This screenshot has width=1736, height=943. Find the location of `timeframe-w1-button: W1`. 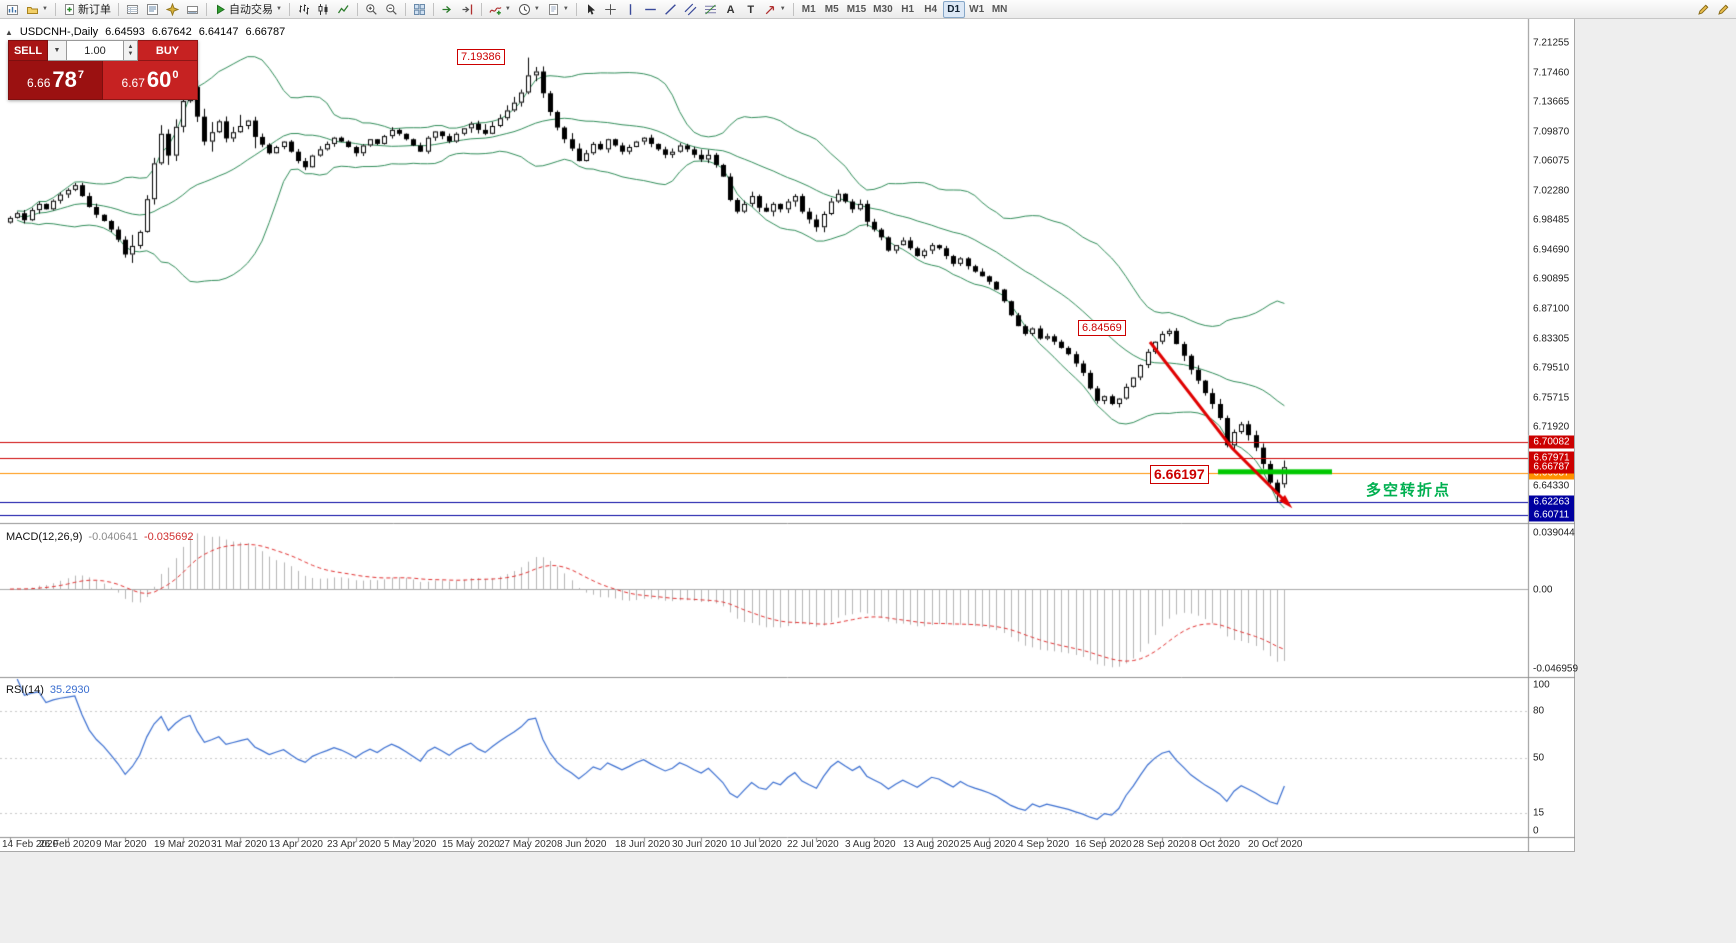

timeframe-w1-button: W1 is located at coordinates (977, 9).